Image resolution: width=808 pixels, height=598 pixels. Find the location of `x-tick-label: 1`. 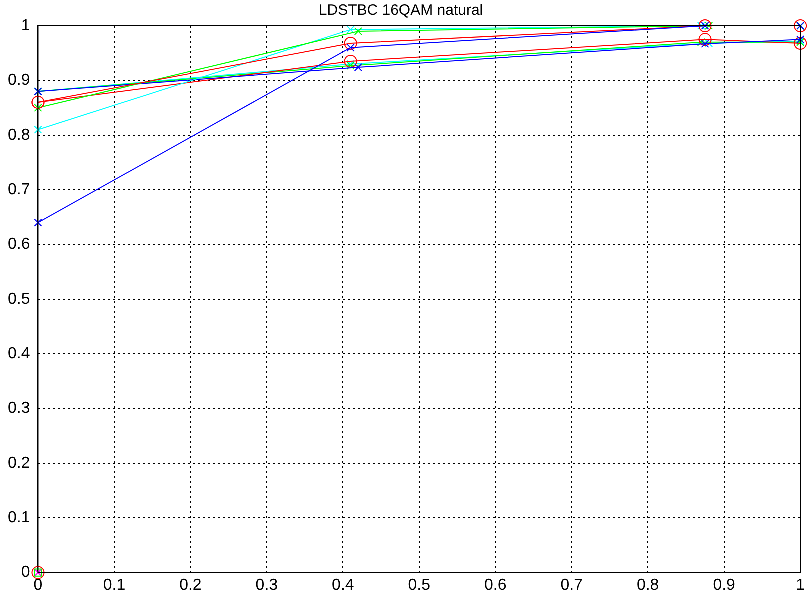

x-tick-label: 1 is located at coordinates (801, 585).